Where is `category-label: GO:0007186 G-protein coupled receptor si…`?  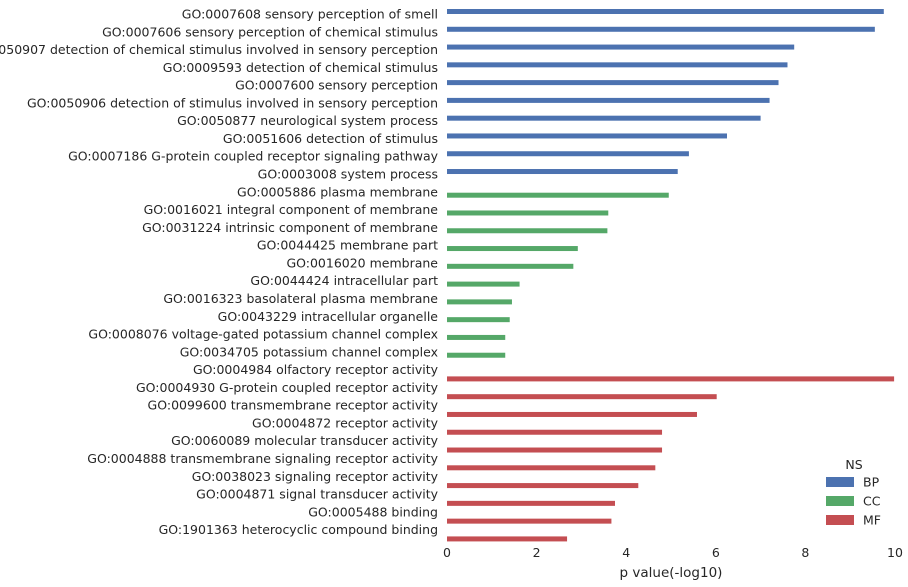 category-label: GO:0007186 G-protein coupled receptor si… is located at coordinates (253, 156).